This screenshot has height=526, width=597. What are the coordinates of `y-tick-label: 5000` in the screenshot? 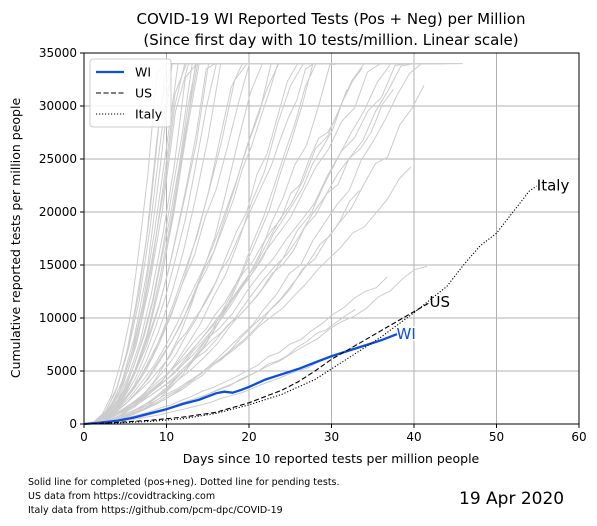 It's located at (61, 371).